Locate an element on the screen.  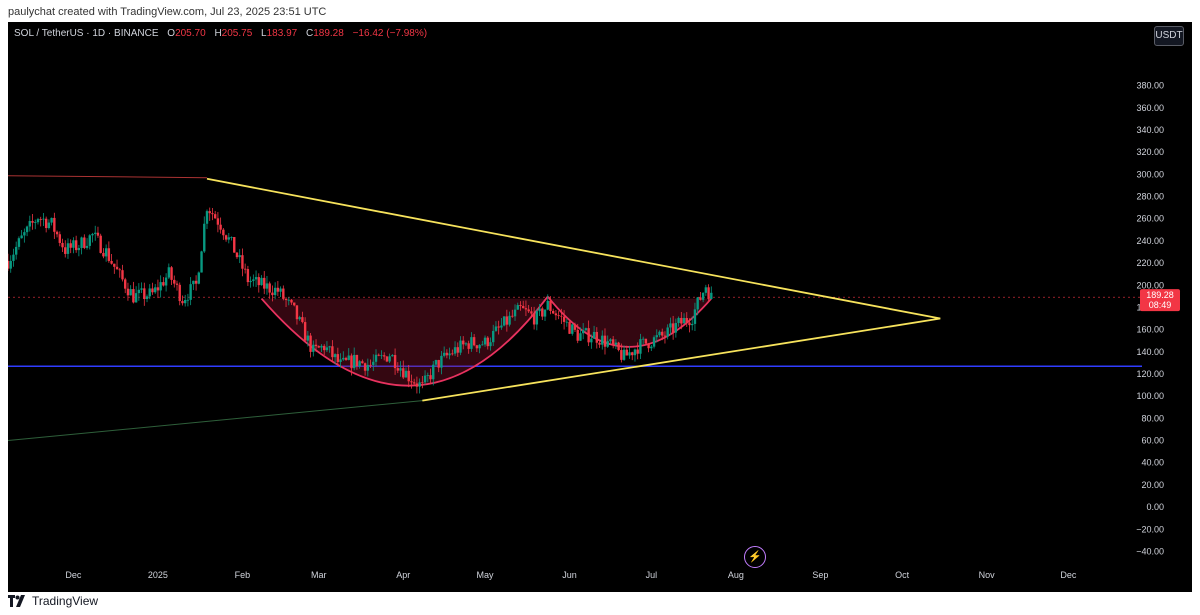
lightning-icon: ⚡ is located at coordinates (755, 557).